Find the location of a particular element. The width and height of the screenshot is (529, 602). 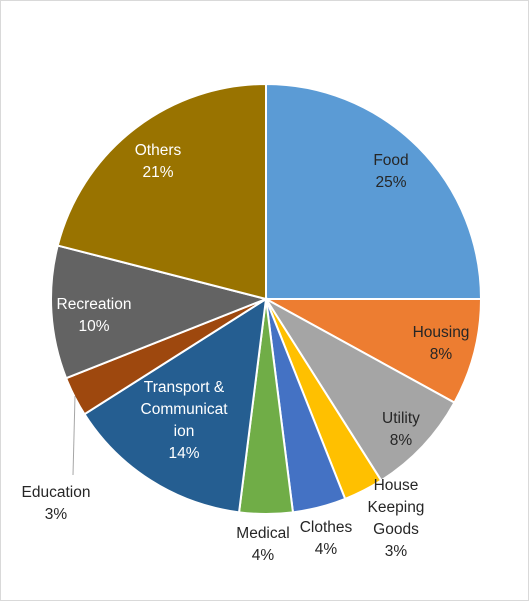

pie-slice-utility is located at coordinates (360, 390).